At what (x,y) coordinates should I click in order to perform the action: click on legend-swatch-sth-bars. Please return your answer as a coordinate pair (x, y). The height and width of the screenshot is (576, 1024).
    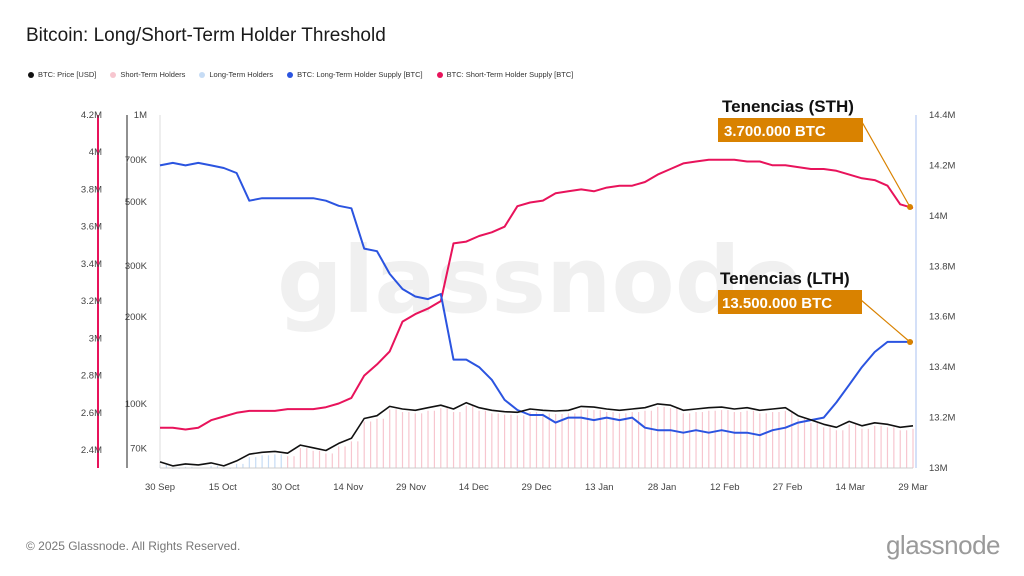
    Looking at the image, I should click on (113, 74).